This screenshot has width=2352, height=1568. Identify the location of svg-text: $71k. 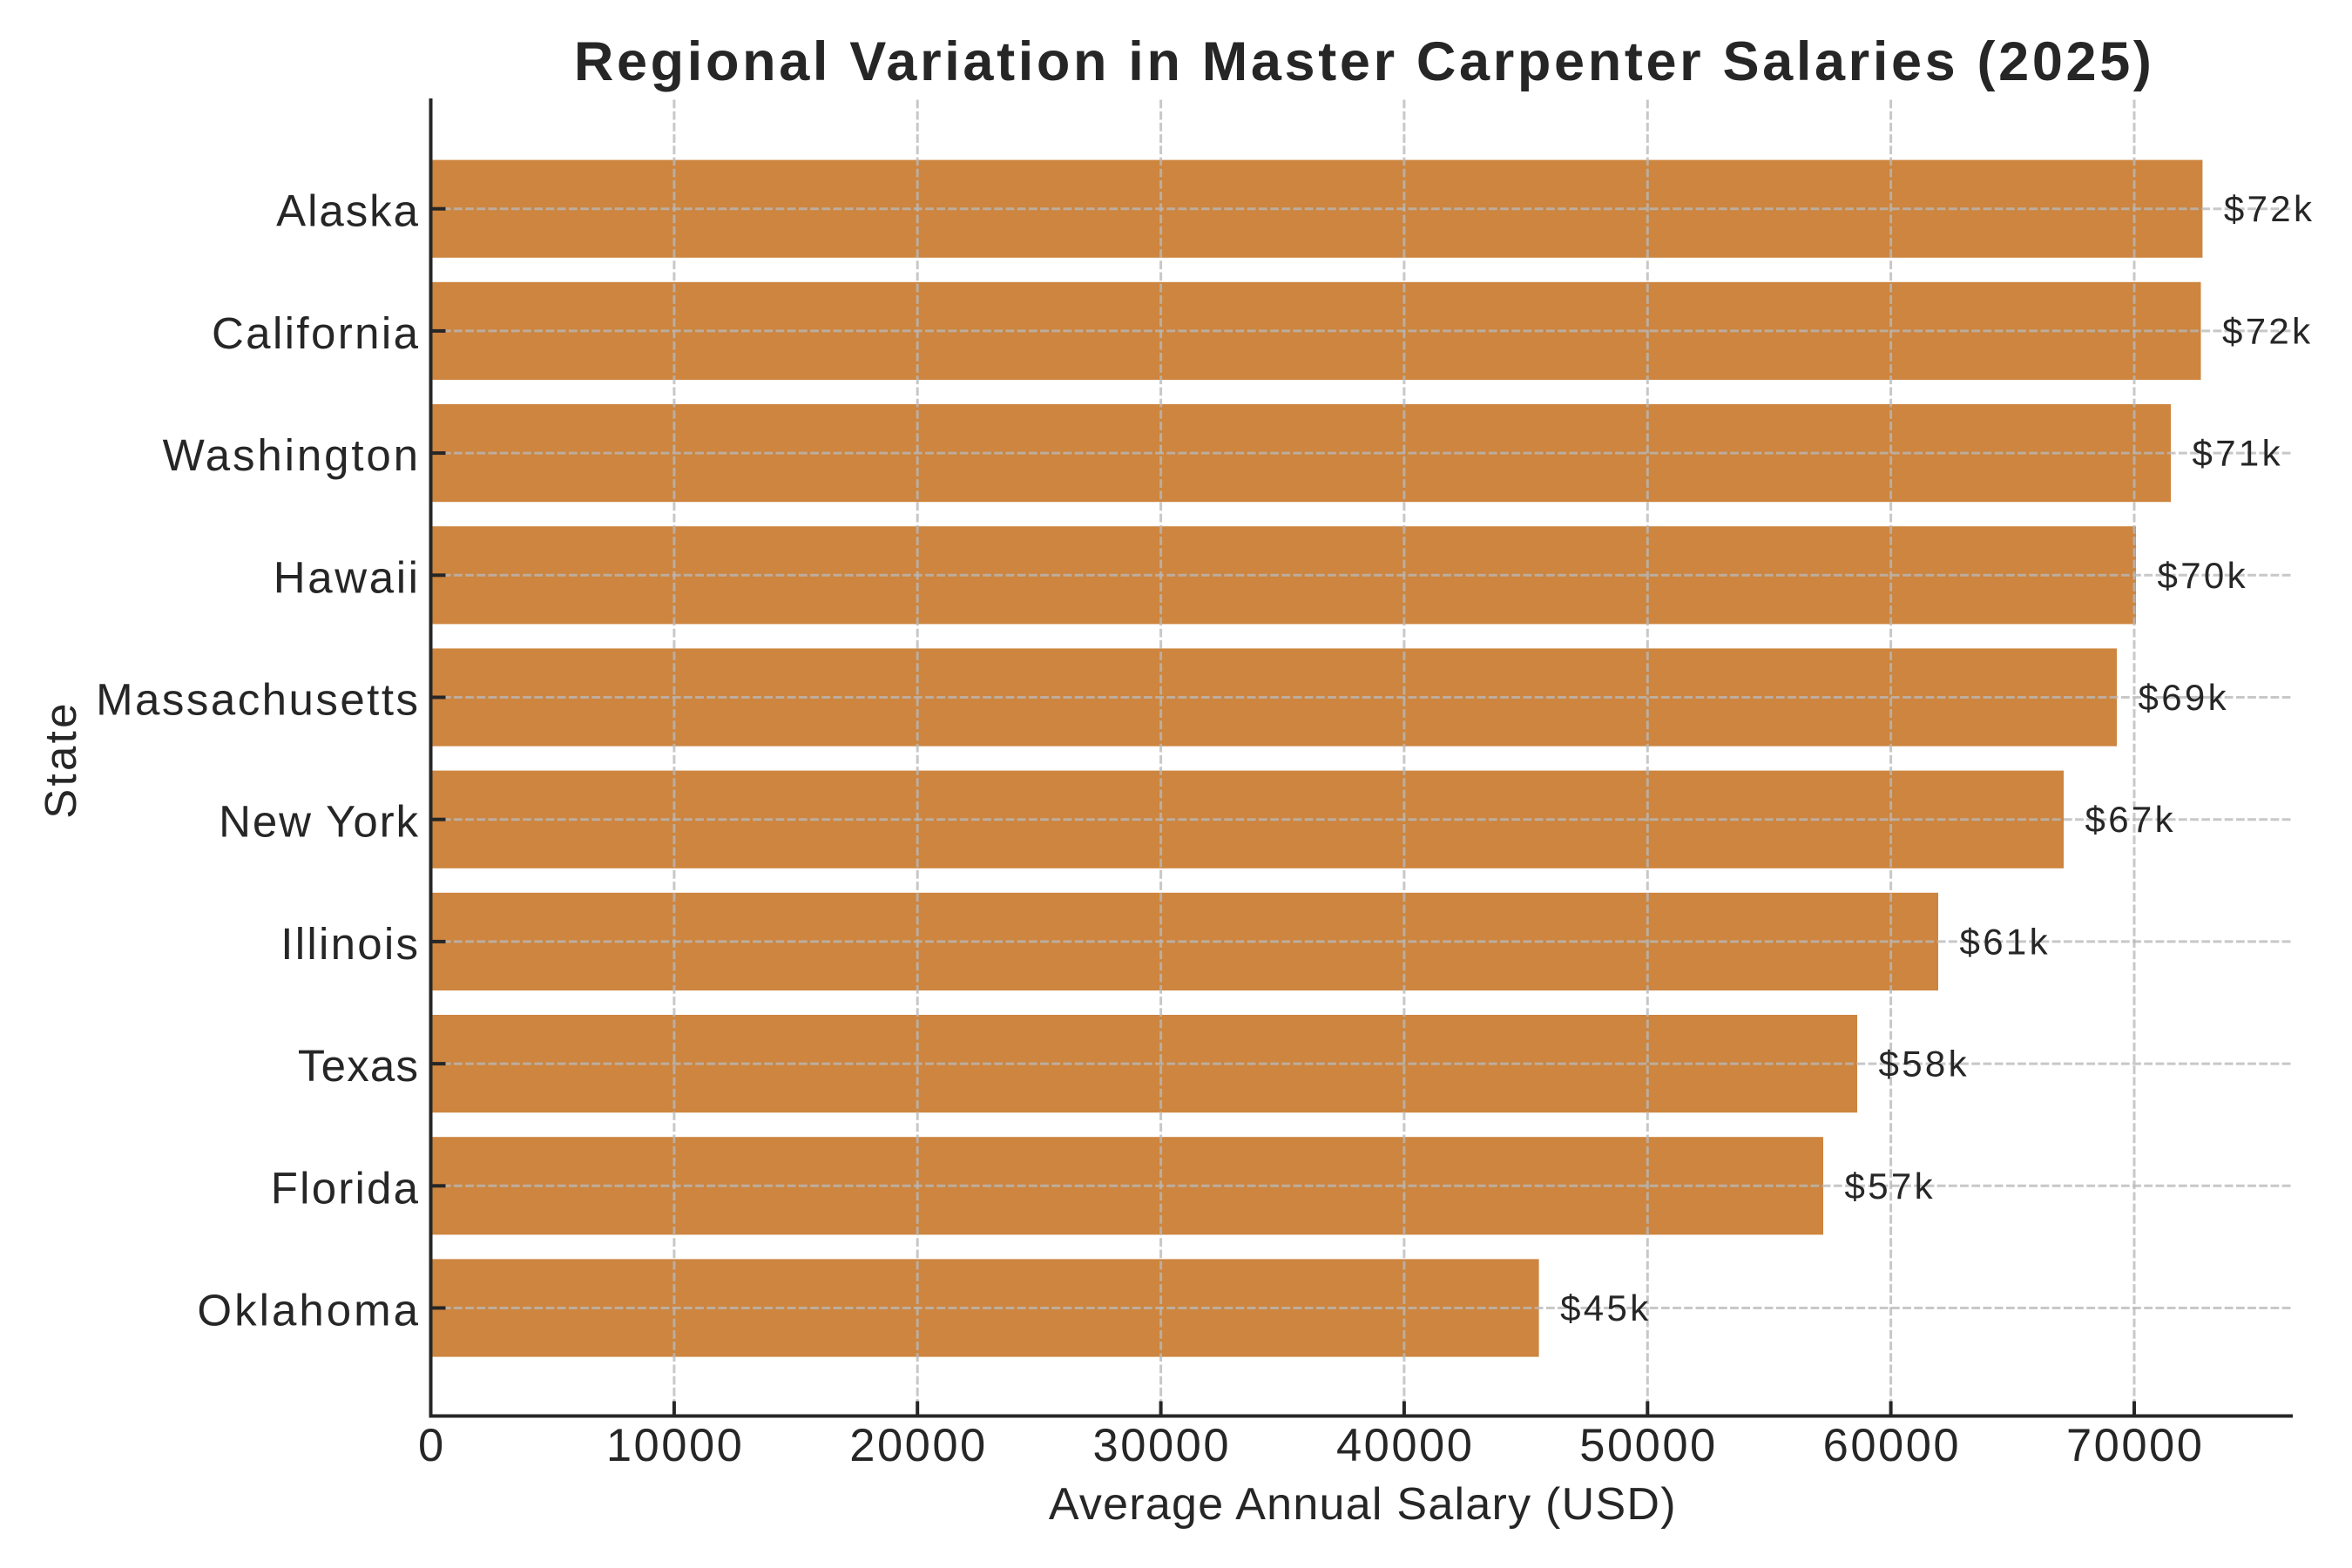
(2238, 453).